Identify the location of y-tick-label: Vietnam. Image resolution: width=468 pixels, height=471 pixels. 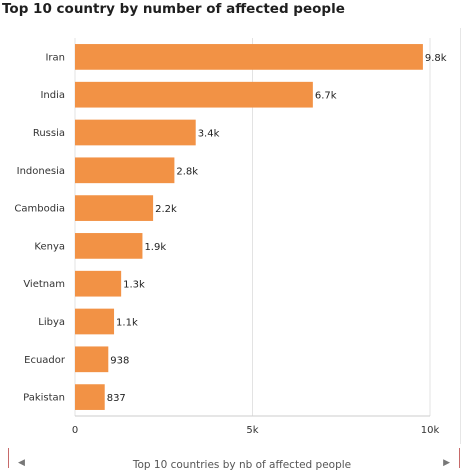
(44, 284).